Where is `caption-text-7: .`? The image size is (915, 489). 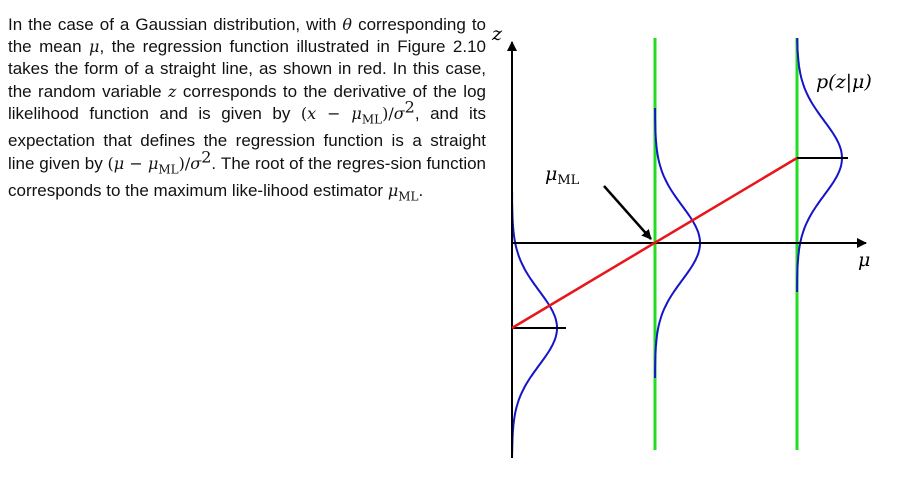 caption-text-7: . is located at coordinates (421, 191).